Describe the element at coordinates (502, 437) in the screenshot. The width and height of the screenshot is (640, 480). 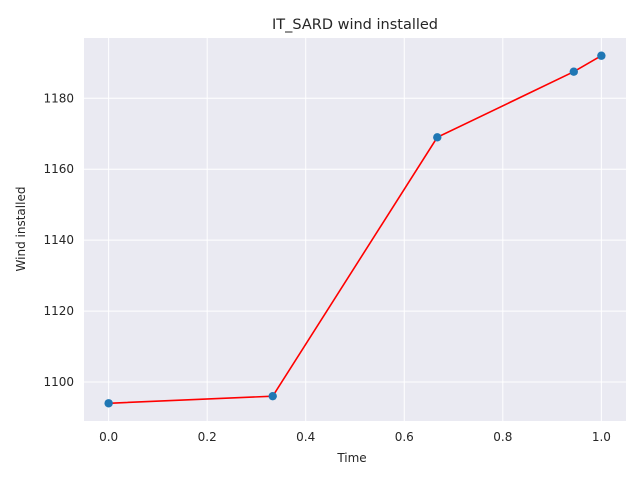
I see `x-tick-label: 0.8` at that location.